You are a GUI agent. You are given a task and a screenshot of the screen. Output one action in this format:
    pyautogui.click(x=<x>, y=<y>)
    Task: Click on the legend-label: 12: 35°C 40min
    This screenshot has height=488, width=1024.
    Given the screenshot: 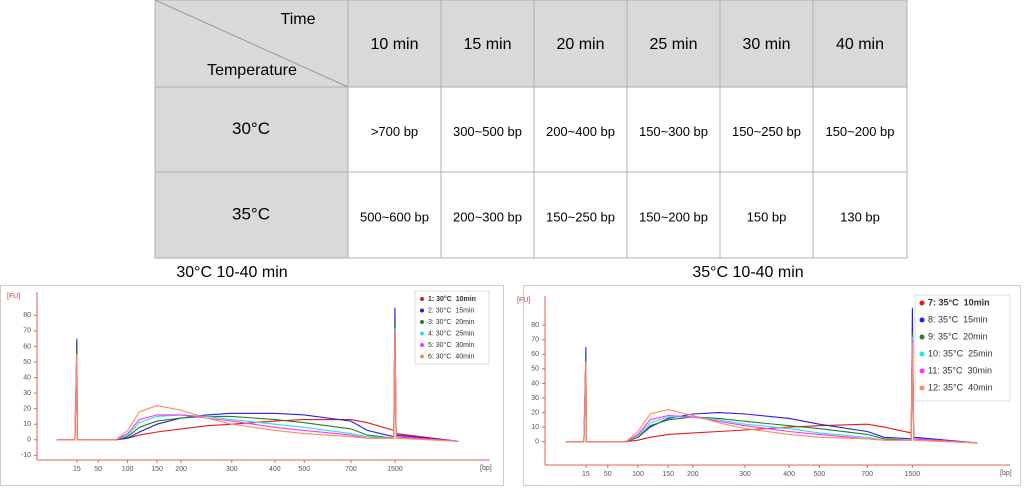 What is the action you would take?
    pyautogui.click(x=960, y=387)
    